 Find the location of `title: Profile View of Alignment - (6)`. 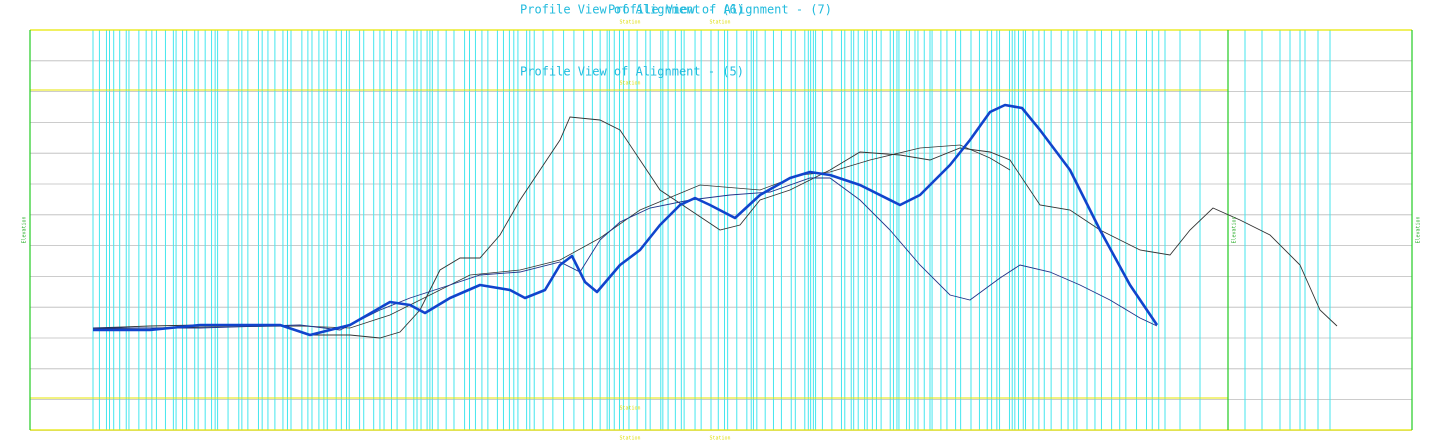

title: Profile View of Alignment - (6) is located at coordinates (632, 10).